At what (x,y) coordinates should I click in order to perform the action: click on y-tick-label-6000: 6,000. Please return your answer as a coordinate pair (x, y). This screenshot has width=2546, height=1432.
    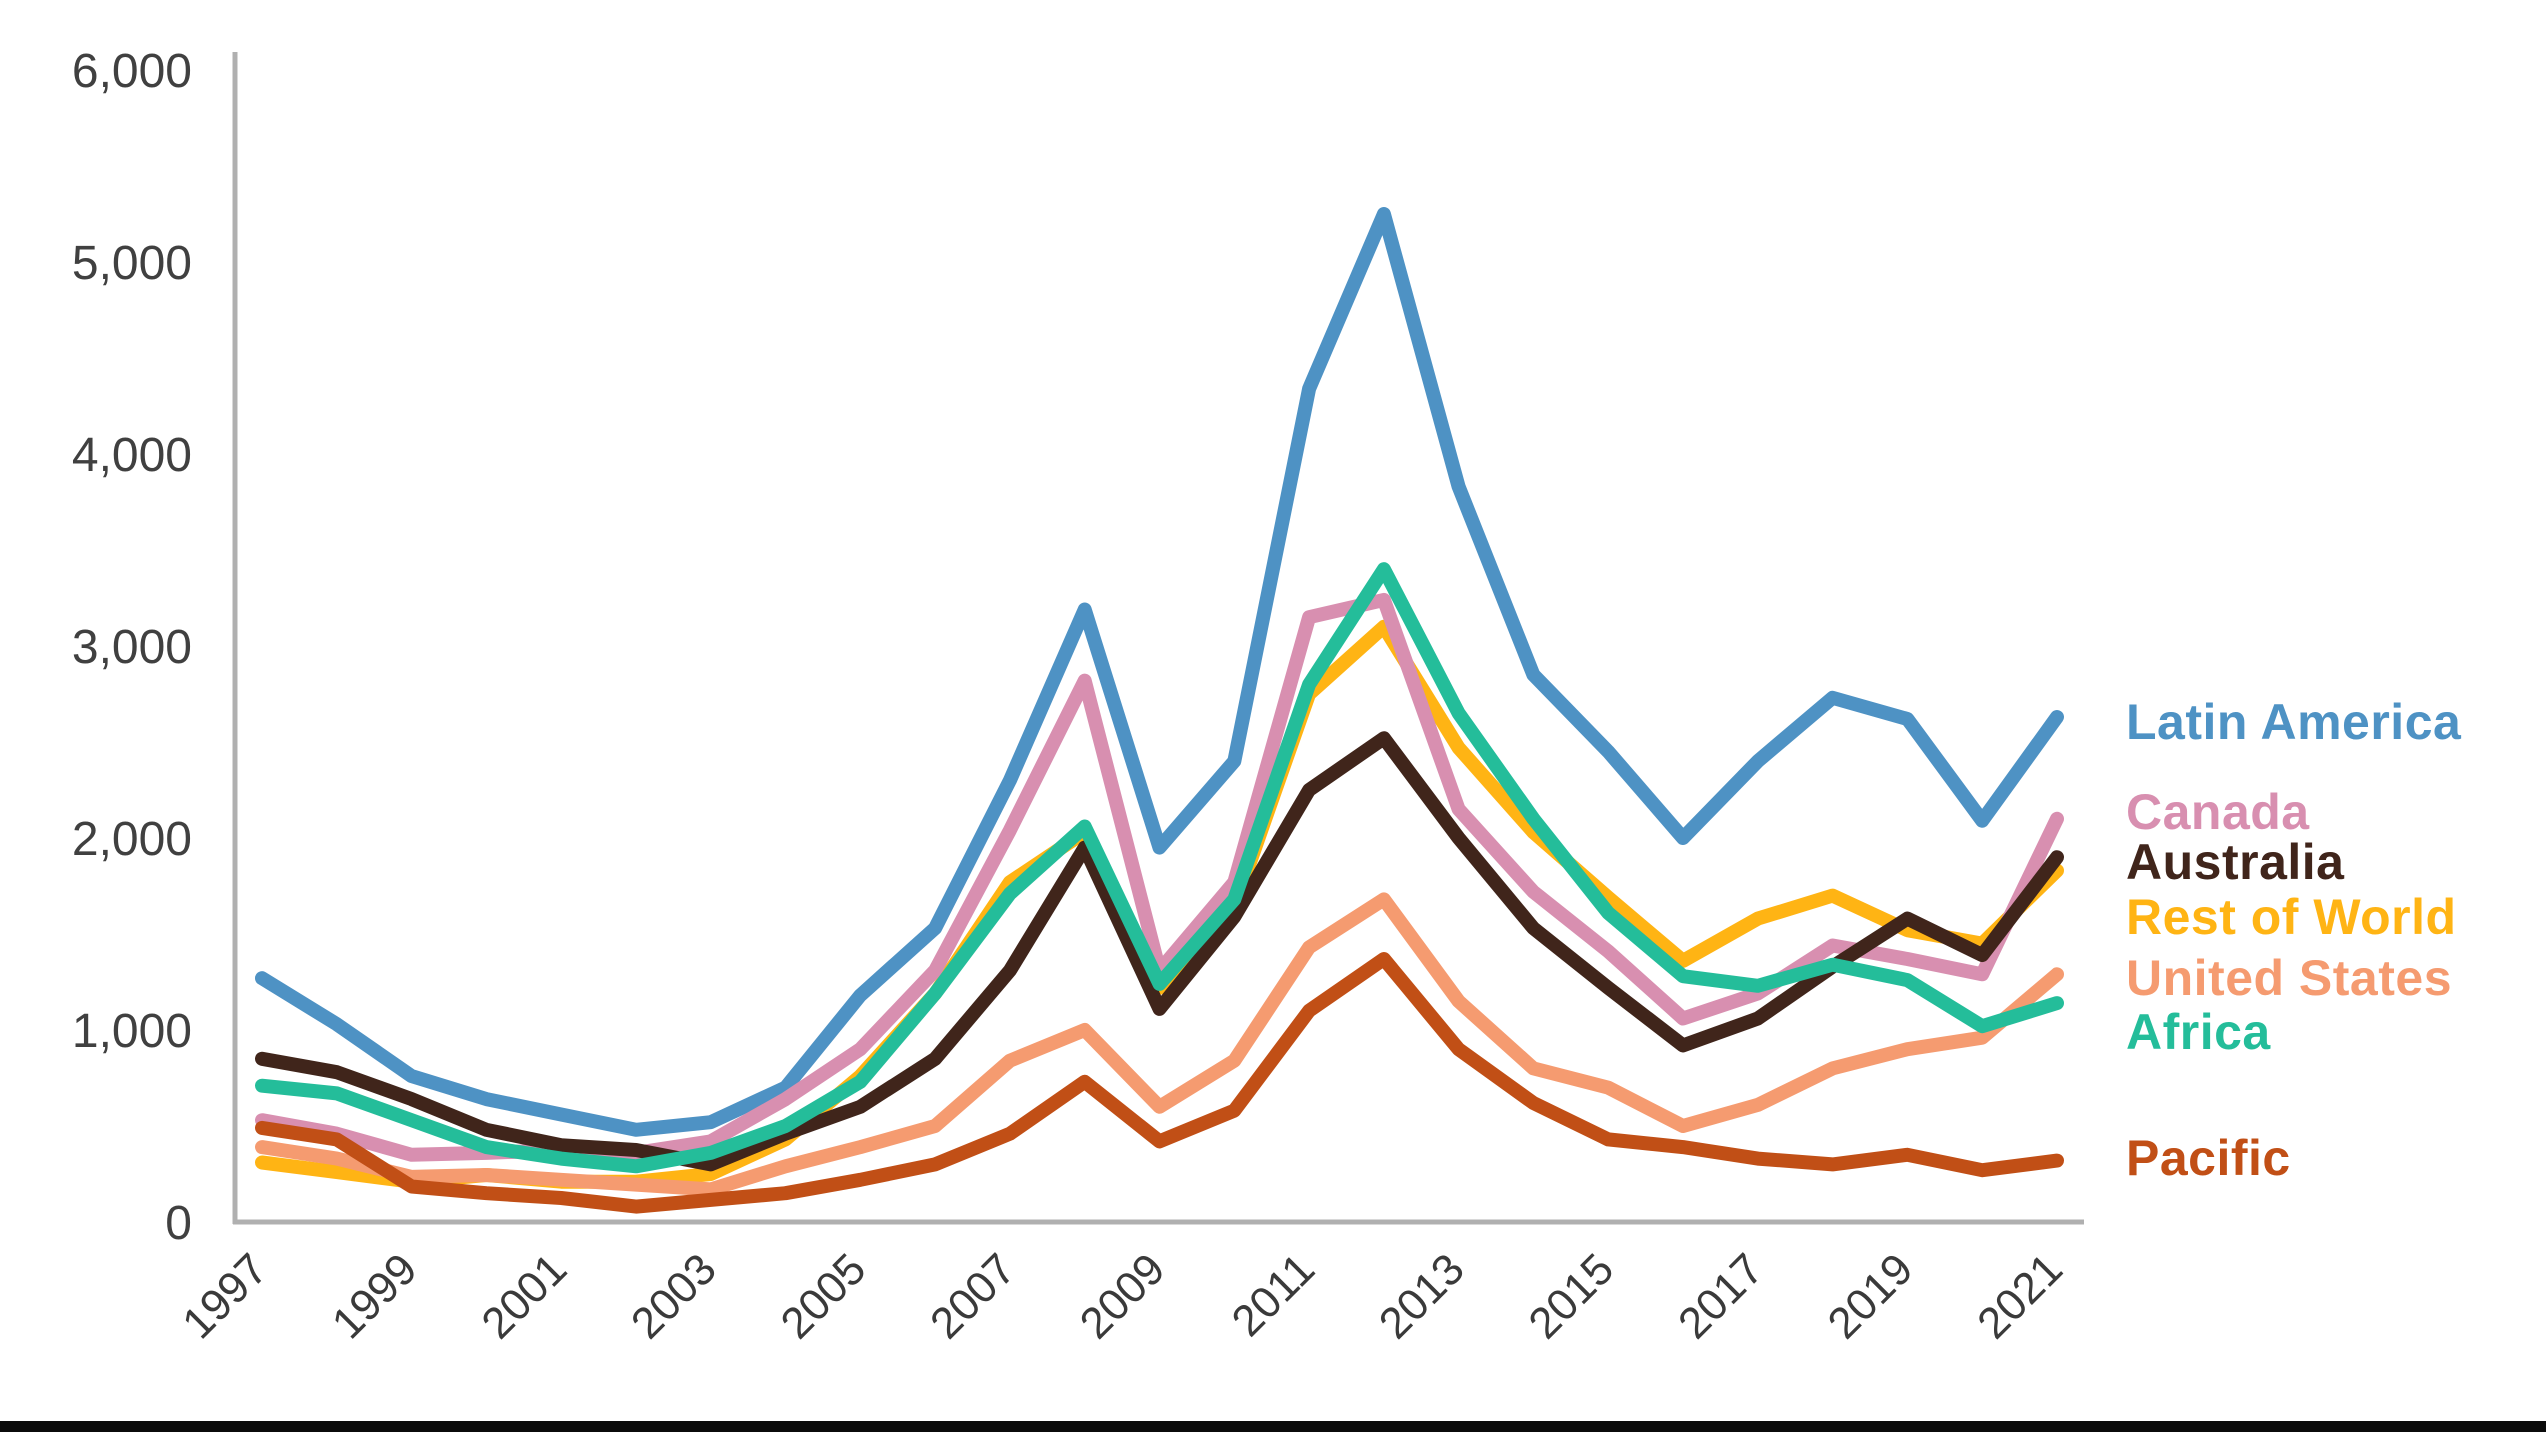
    Looking at the image, I should click on (132, 71).